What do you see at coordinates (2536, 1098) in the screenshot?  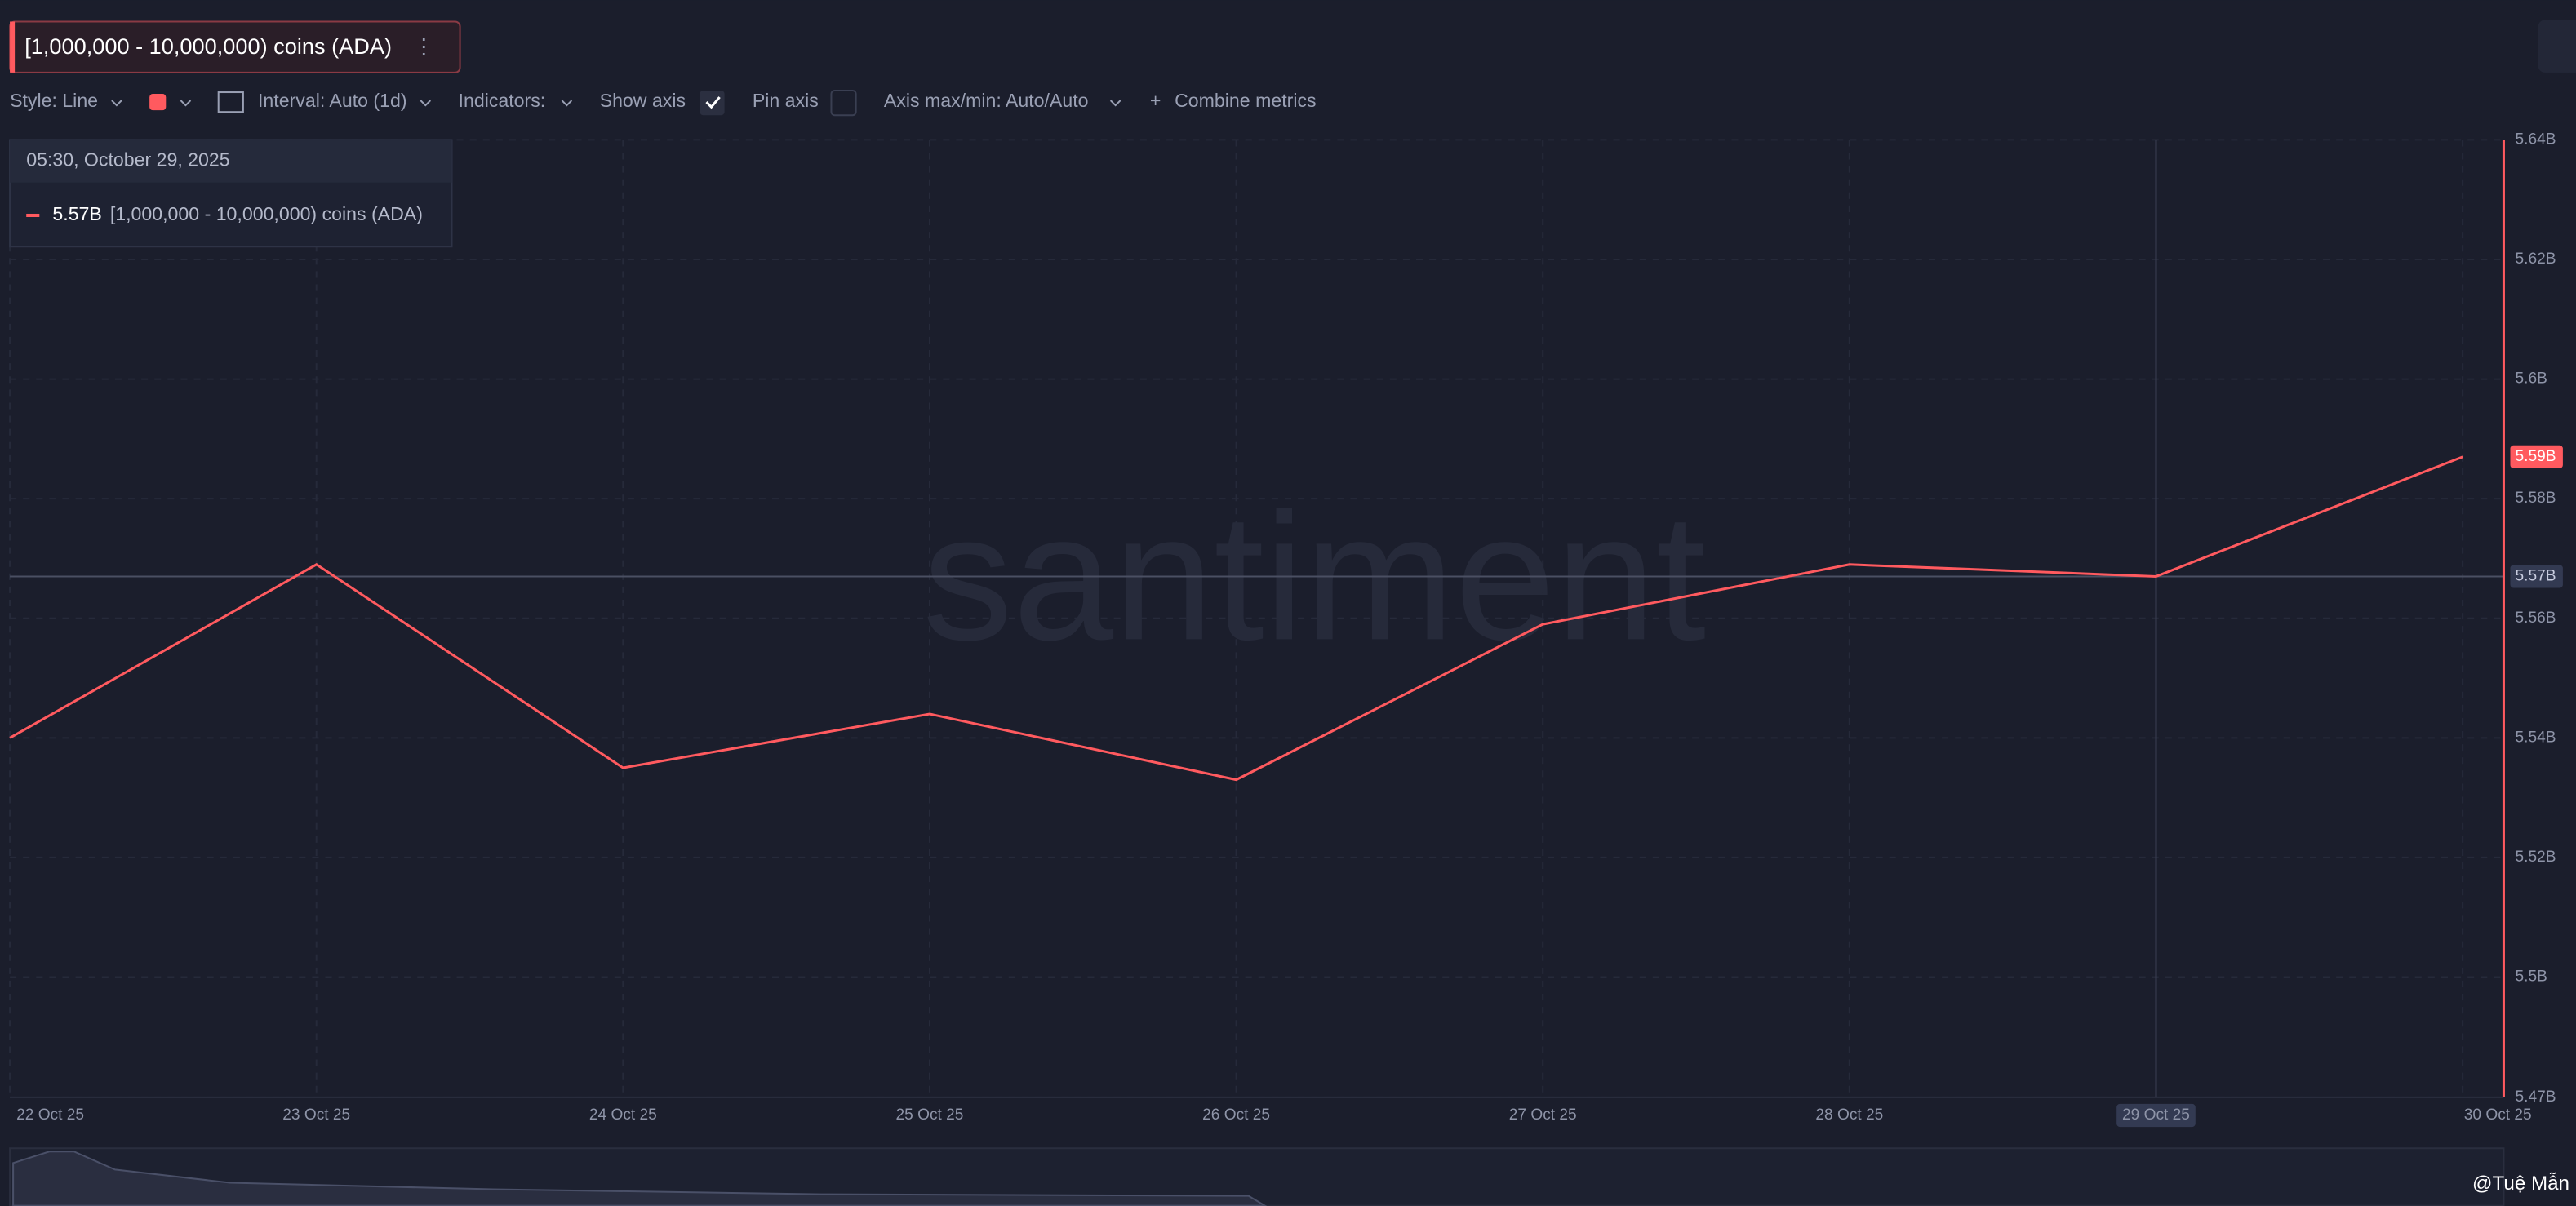 I see `y-tick-label: 5.47B` at bounding box center [2536, 1098].